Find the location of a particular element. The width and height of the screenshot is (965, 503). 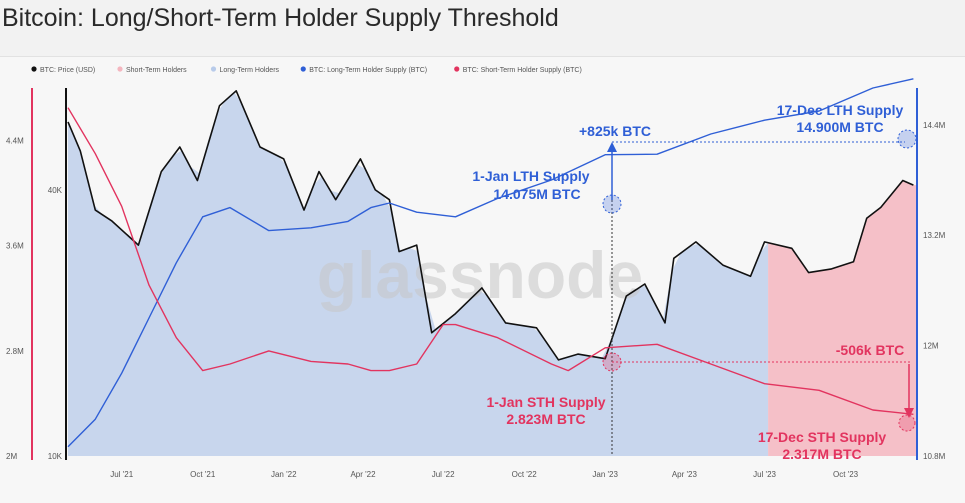

right-lth-tick-3: 14.4M is located at coordinates (934, 125).